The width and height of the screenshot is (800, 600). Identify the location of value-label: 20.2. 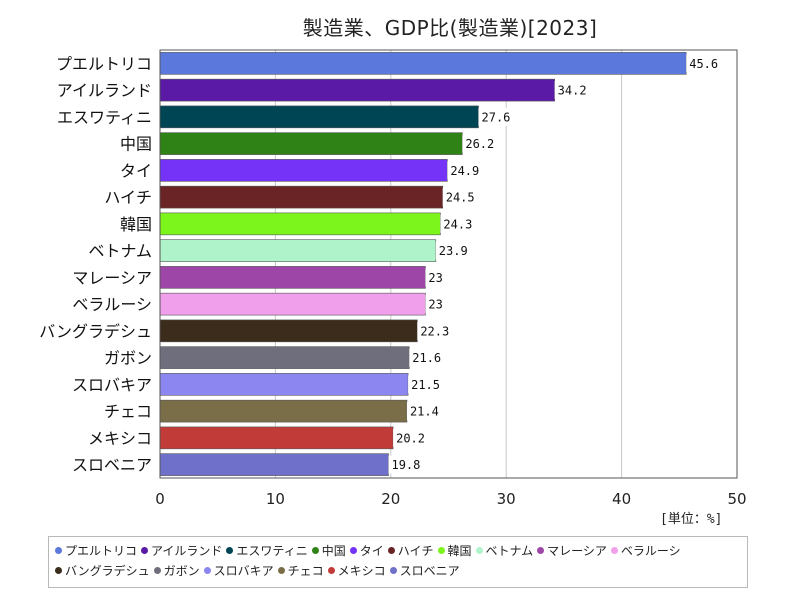
(410, 438).